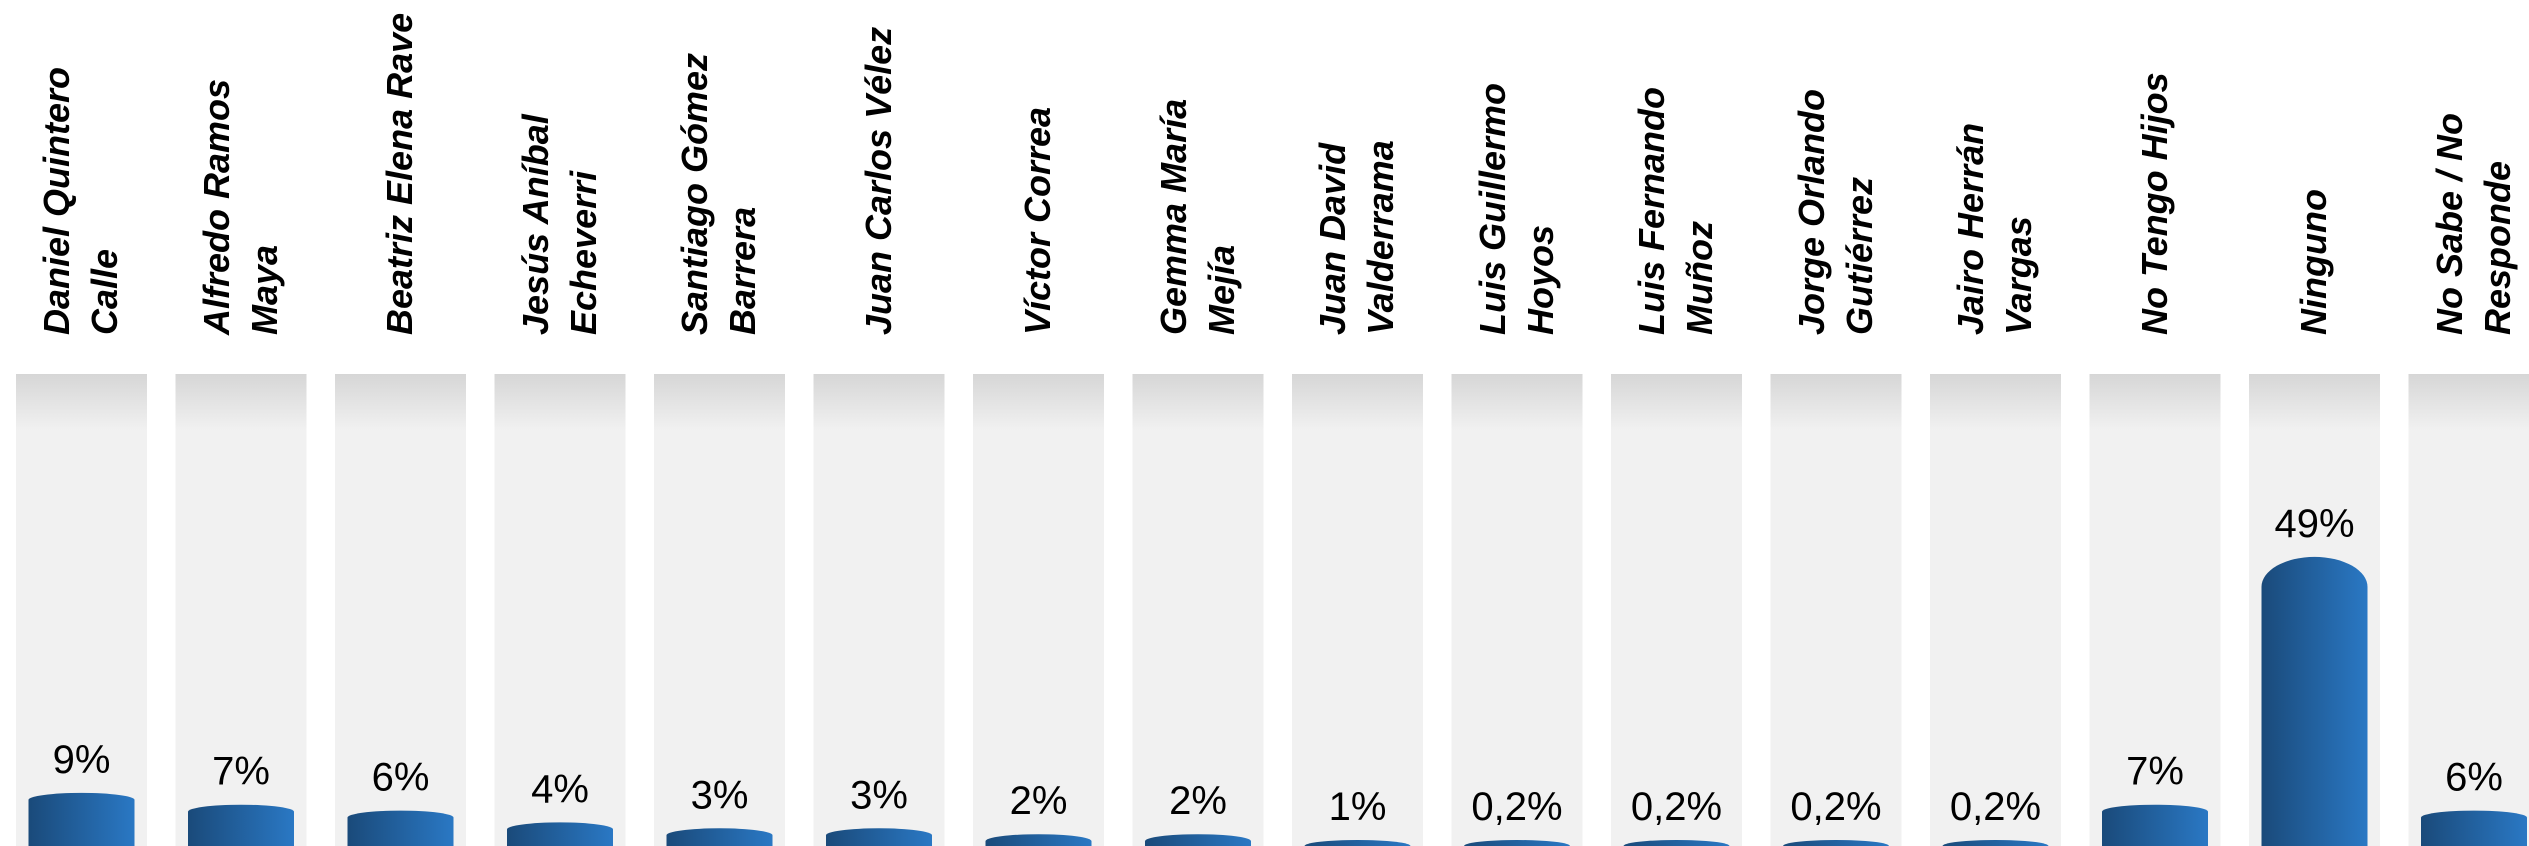 The image size is (2529, 846). Describe the element at coordinates (2314, 524) in the screenshot. I see `data-label: 49%` at that location.